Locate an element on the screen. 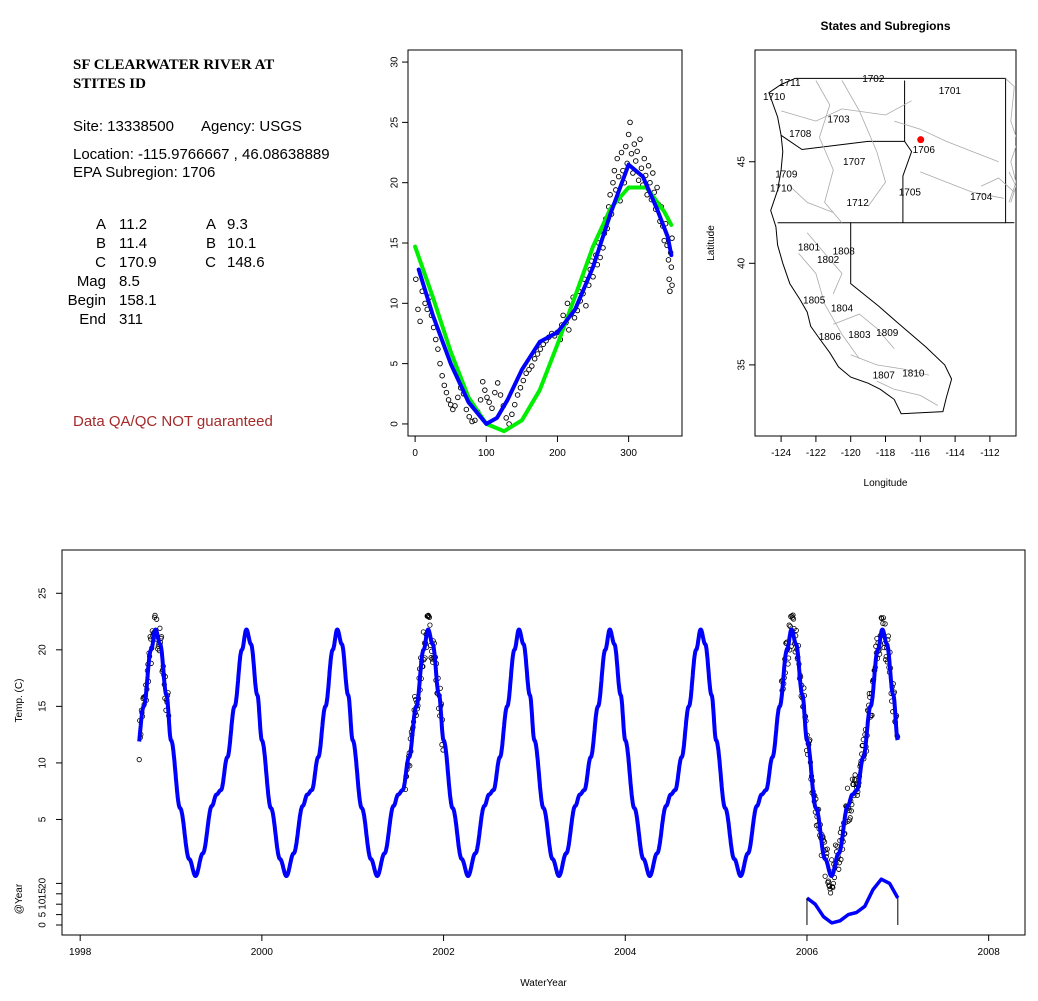 This screenshot has width=1038, height=1001. param-value: 8.5 is located at coordinates (129, 281).